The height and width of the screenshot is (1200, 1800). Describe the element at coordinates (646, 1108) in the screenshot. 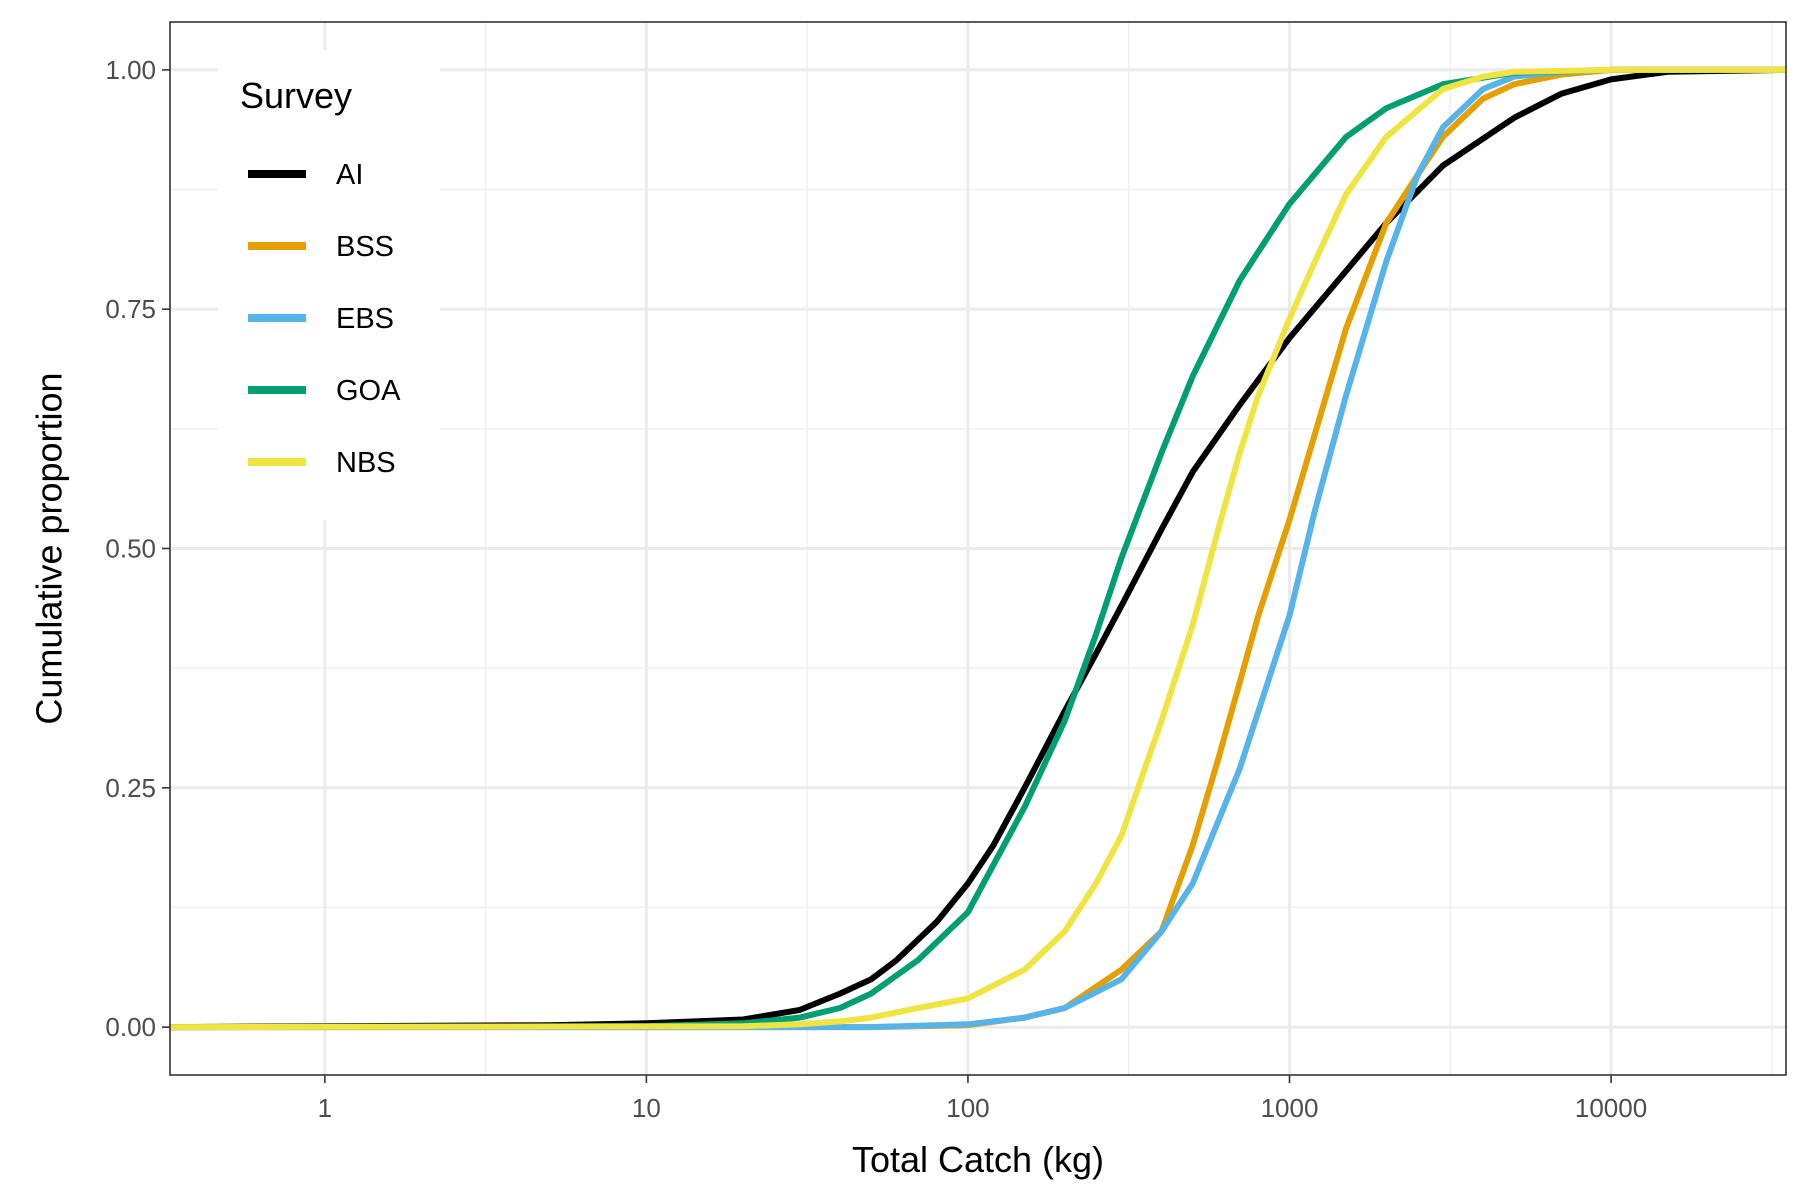

I see `x-tick-label: 10` at that location.